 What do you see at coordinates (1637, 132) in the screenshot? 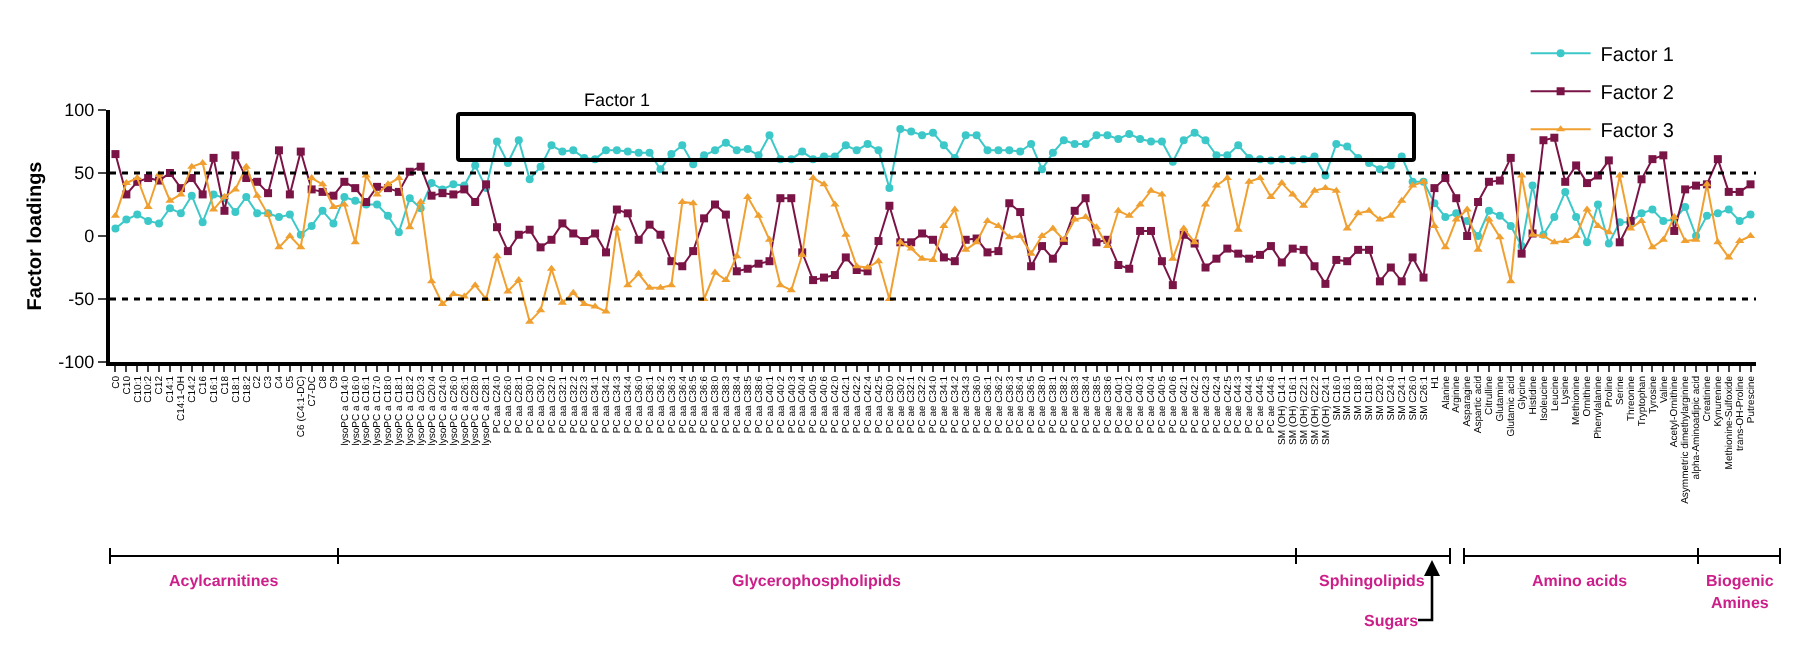
I see `legend-label: Factor 3` at bounding box center [1637, 132].